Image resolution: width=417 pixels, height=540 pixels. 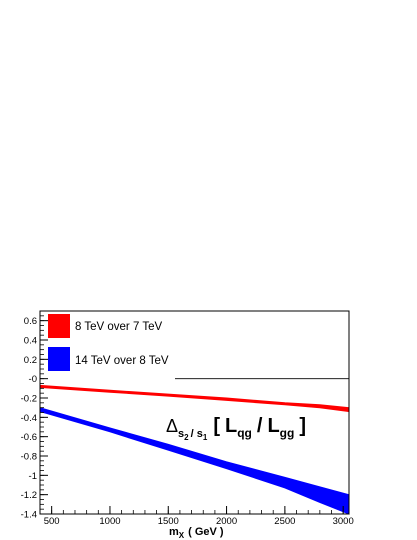 What do you see at coordinates (29, 418) in the screenshot?
I see `y-tick-label: -0.4` at bounding box center [29, 418].